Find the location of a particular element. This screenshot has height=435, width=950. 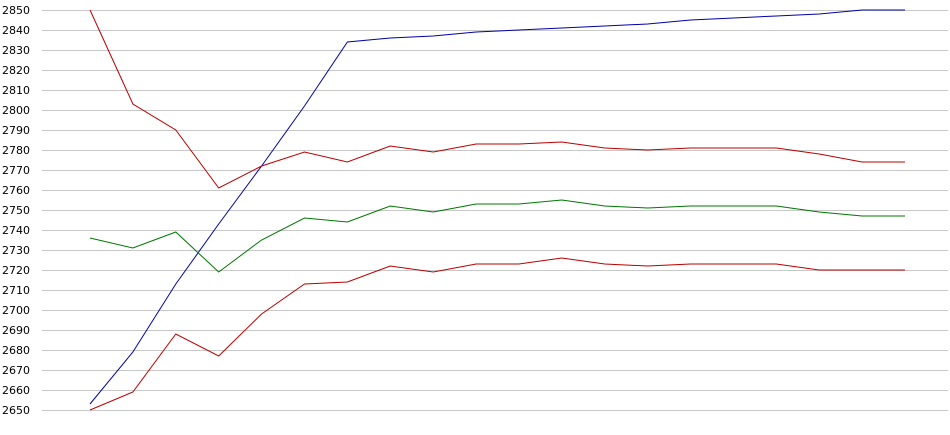

y-tick-label-2720: 2720 is located at coordinates (16, 270).